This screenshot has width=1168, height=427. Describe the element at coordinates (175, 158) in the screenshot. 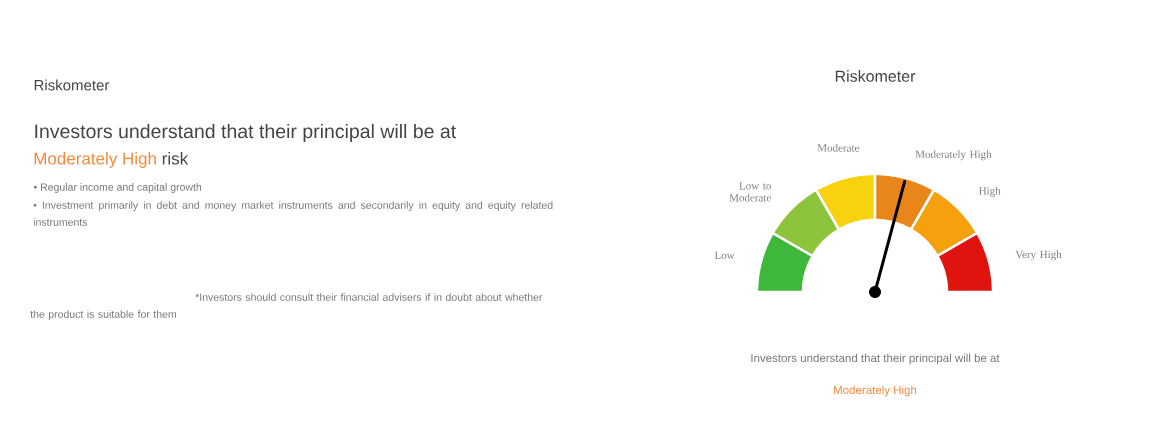

I see `text: risk` at that location.